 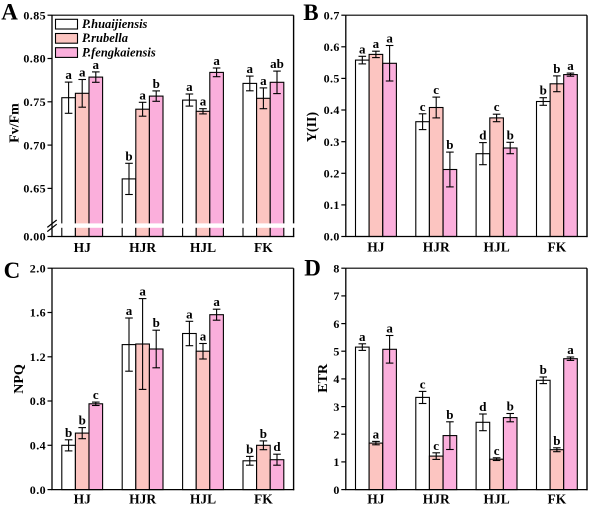 What do you see at coordinates (336, 351) in the screenshot?
I see `svg-text: 5` at bounding box center [336, 351].